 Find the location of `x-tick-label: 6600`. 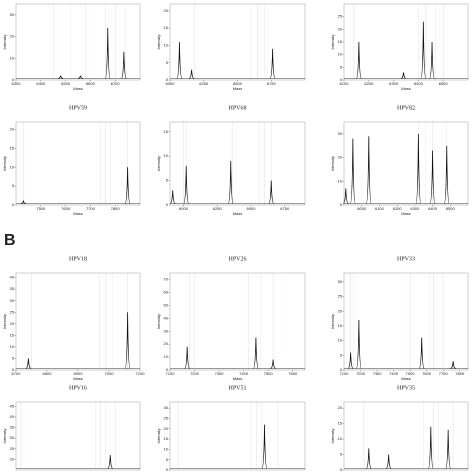

x-tick-label: 6600 is located at coordinates (91, 83).